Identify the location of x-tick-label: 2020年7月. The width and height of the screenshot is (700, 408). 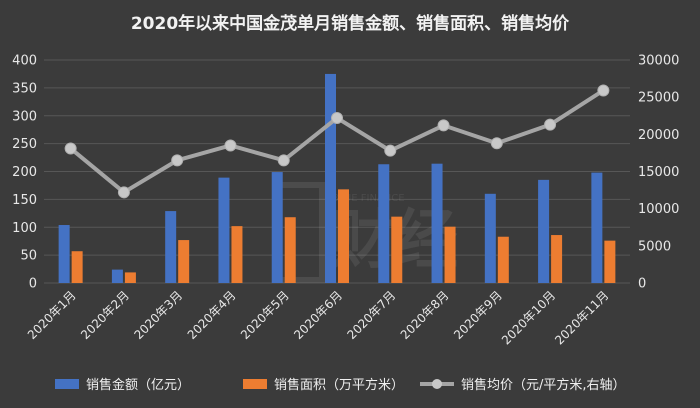
(372, 315).